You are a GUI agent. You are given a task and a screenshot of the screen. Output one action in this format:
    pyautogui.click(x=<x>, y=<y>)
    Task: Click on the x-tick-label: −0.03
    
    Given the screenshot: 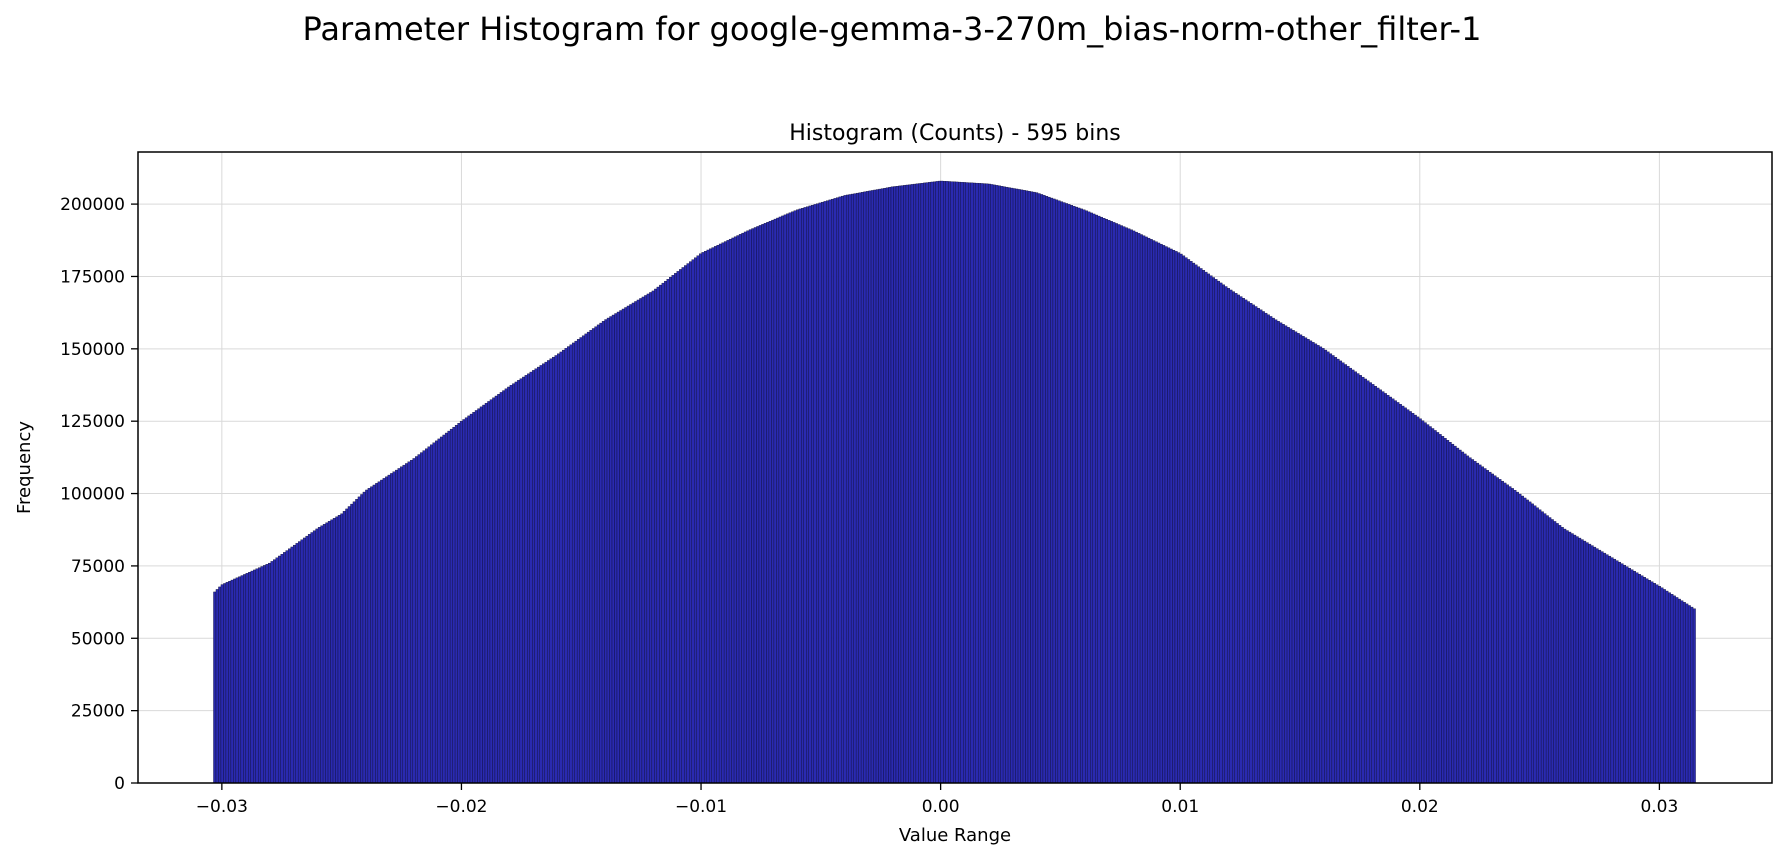 What is the action you would take?
    pyautogui.click(x=222, y=807)
    